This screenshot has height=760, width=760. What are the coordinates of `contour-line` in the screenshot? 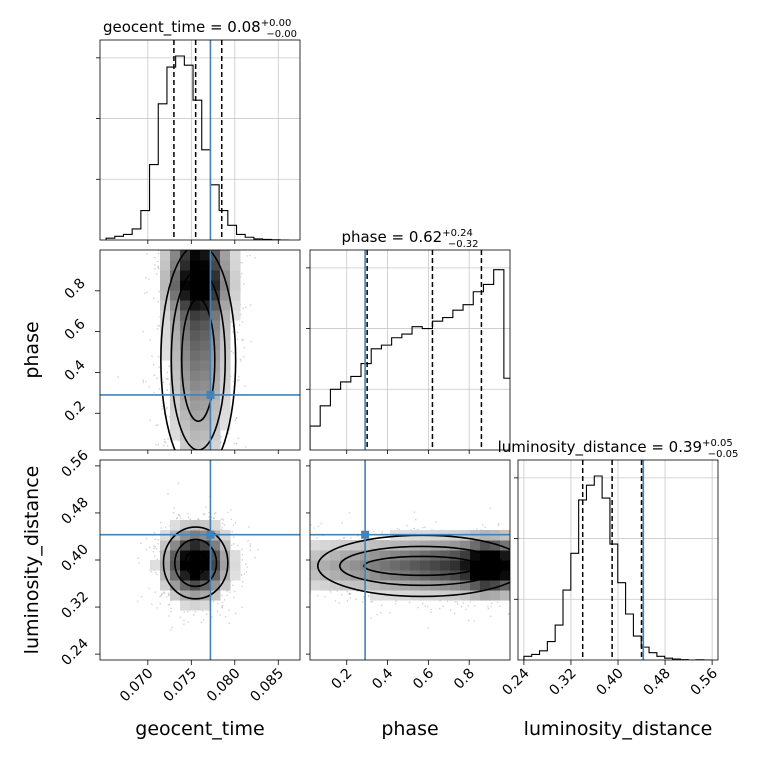 It's located at (198, 359).